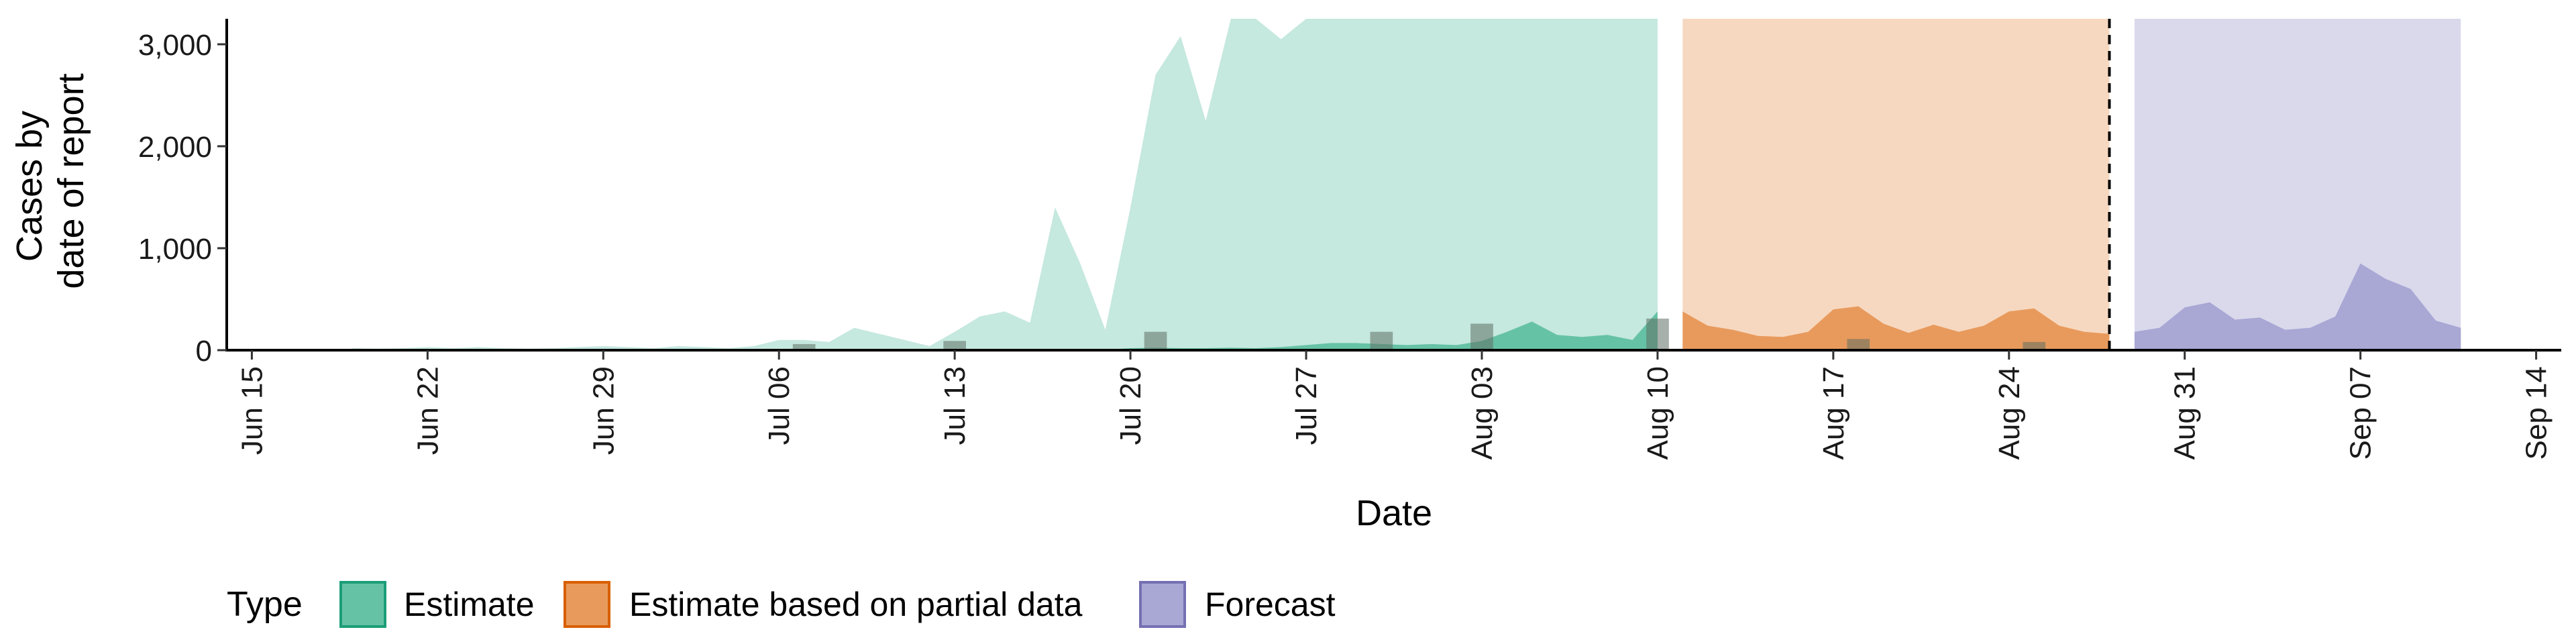 Image resolution: width=2576 pixels, height=644 pixels. What do you see at coordinates (1896, 184) in the screenshot?
I see `band-estimate-based-on-partial-data` at bounding box center [1896, 184].